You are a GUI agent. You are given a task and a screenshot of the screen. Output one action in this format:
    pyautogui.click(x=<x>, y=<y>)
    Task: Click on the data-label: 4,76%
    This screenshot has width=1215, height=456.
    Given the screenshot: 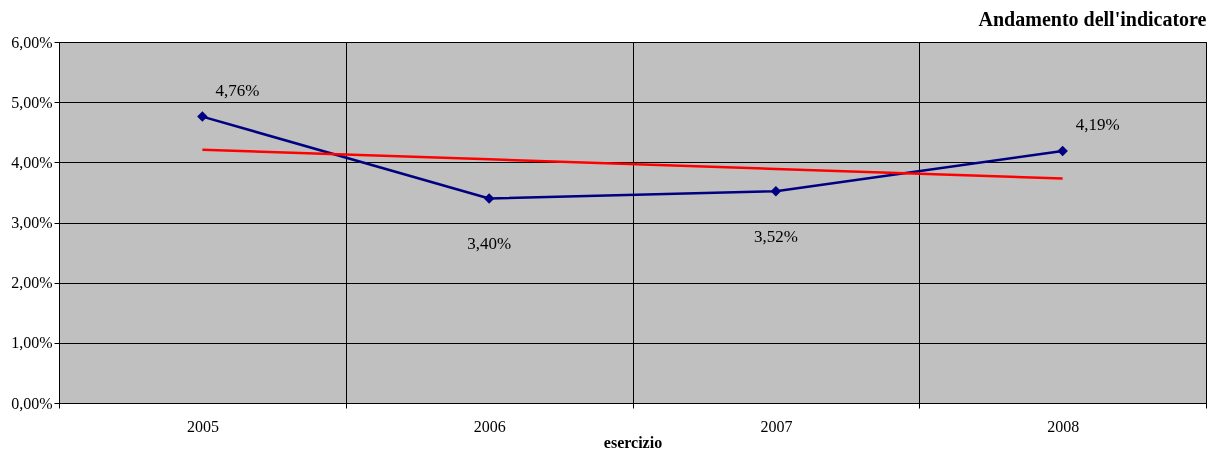 What is the action you would take?
    pyautogui.click(x=237, y=90)
    